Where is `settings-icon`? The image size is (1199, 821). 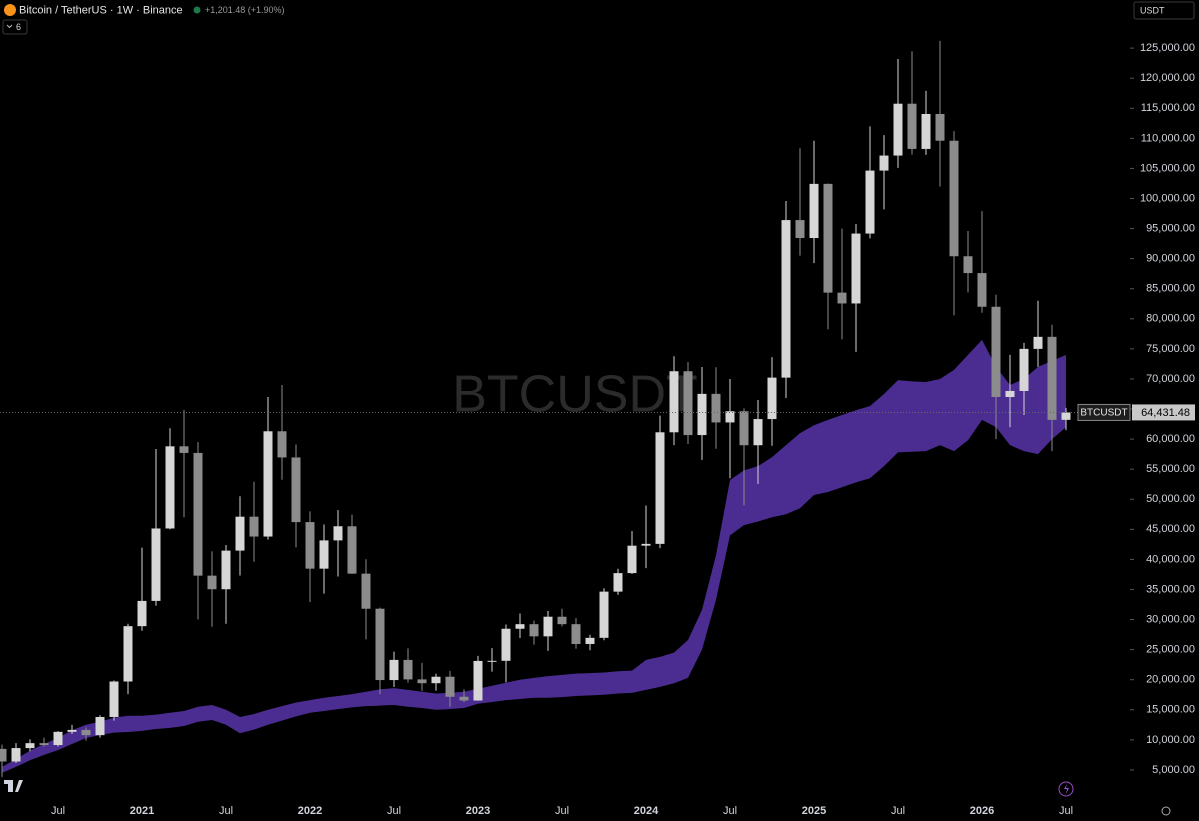 settings-icon is located at coordinates (1166, 811).